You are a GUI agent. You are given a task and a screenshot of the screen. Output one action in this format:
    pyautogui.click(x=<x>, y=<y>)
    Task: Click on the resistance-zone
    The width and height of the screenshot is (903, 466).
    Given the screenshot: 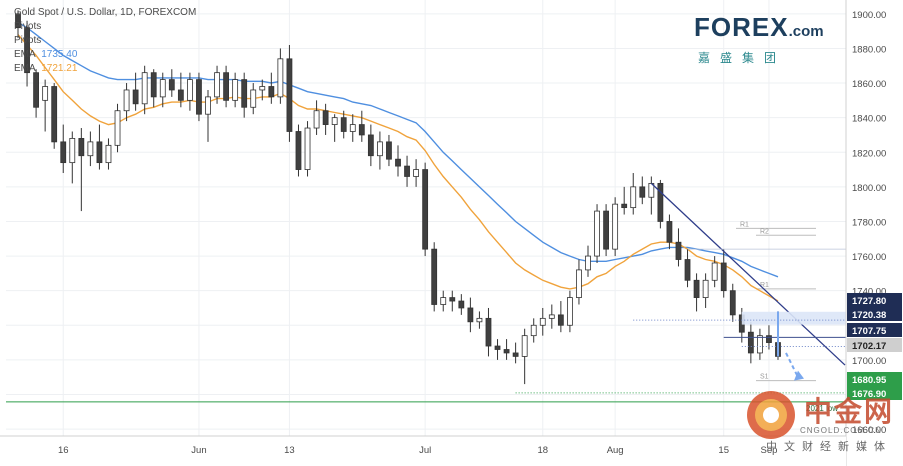 What is the action you would take?
    pyautogui.click(x=793, y=318)
    